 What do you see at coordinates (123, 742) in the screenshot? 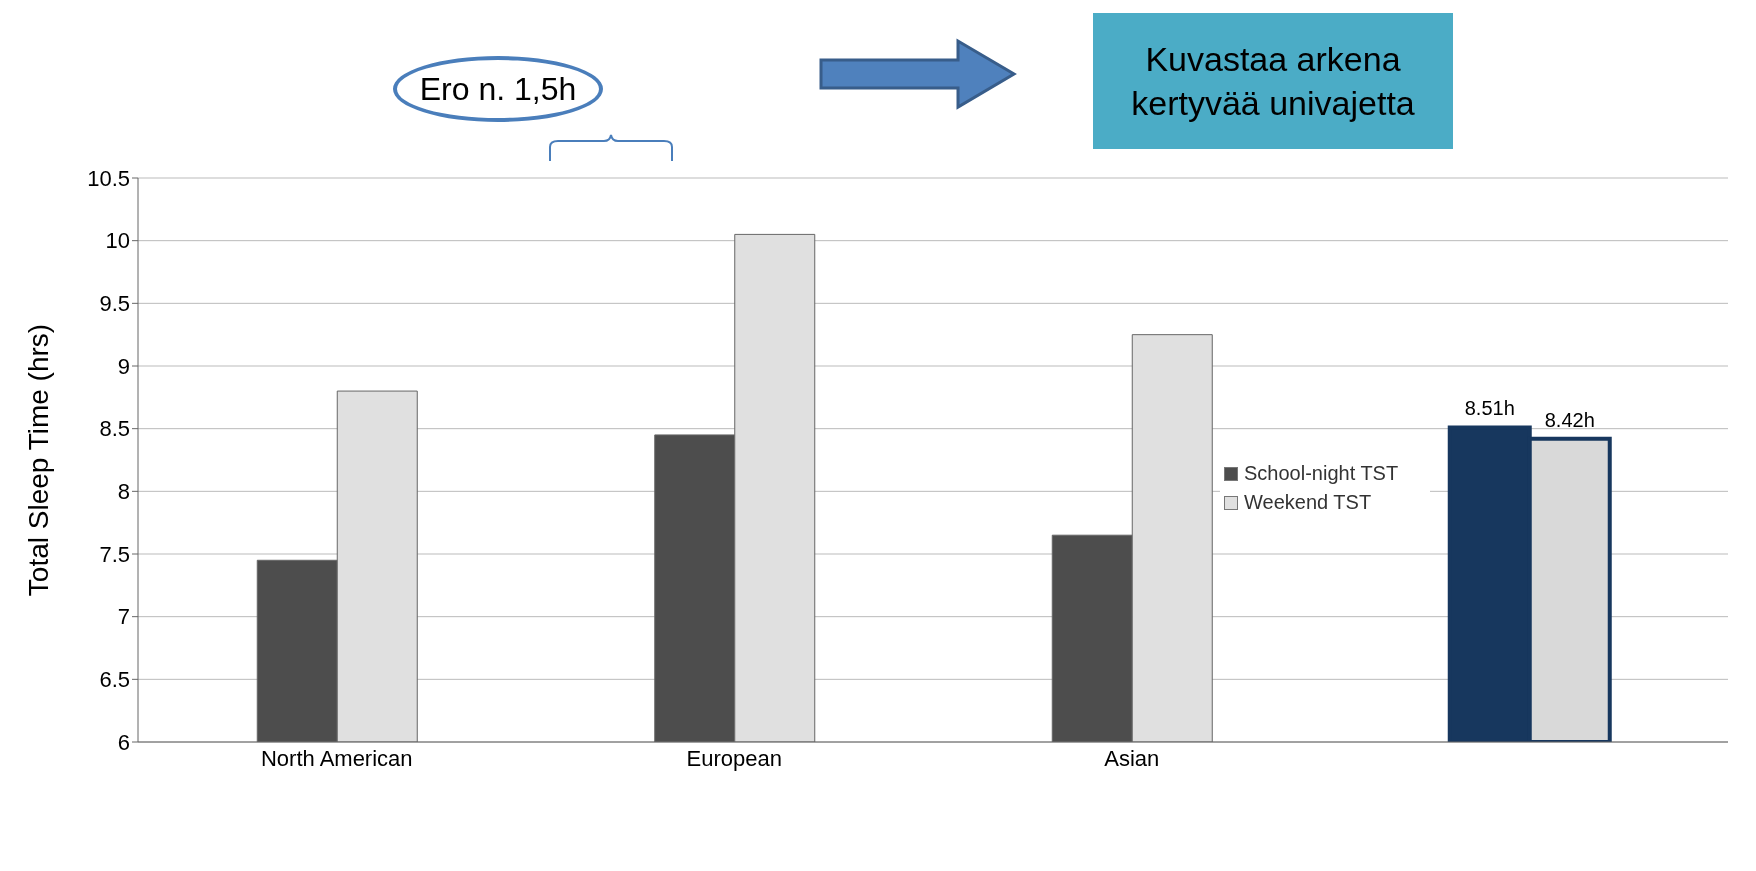
I see `y-tick-label: 6` at bounding box center [123, 742].